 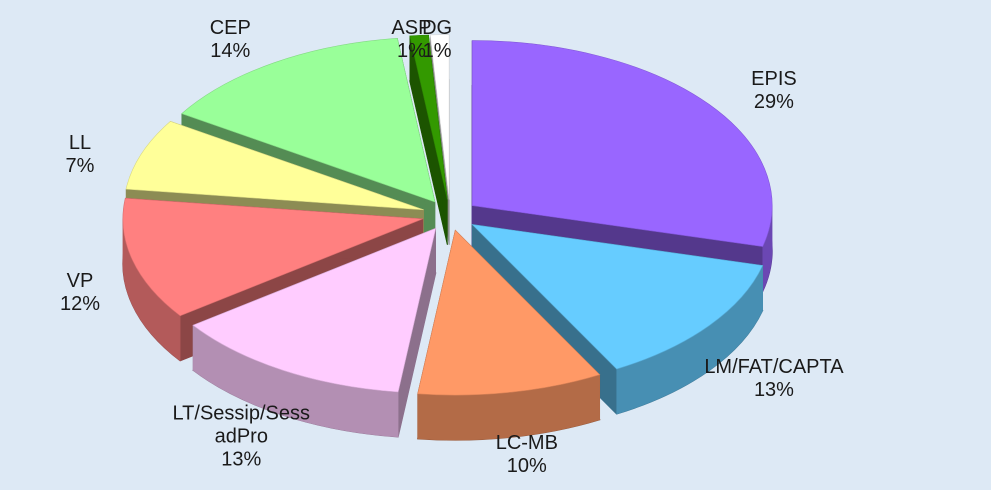 I want to click on category-label: LM/FAT/CAPTA, so click(x=774, y=367).